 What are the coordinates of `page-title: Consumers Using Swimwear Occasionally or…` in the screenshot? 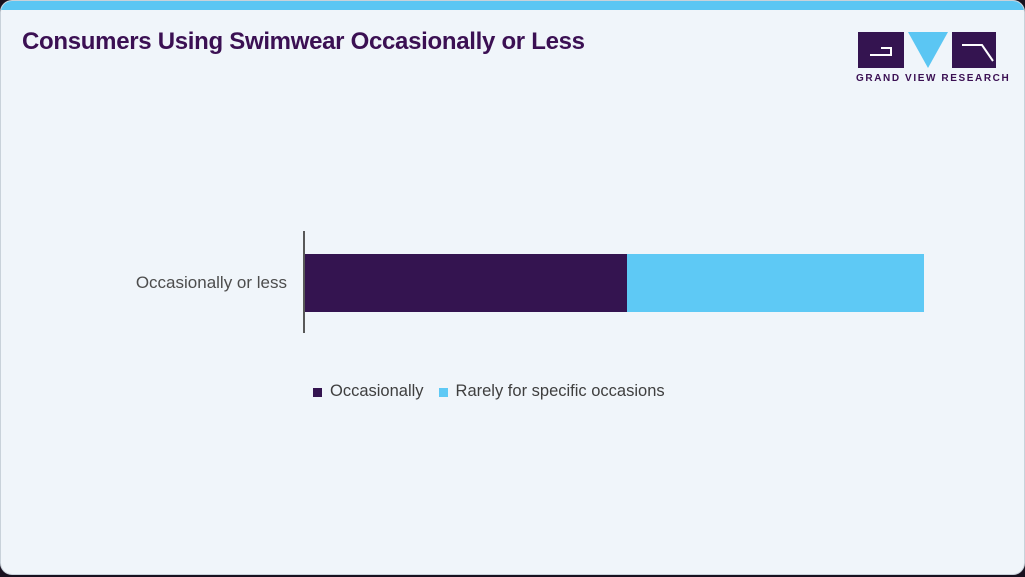 It's located at (303, 41).